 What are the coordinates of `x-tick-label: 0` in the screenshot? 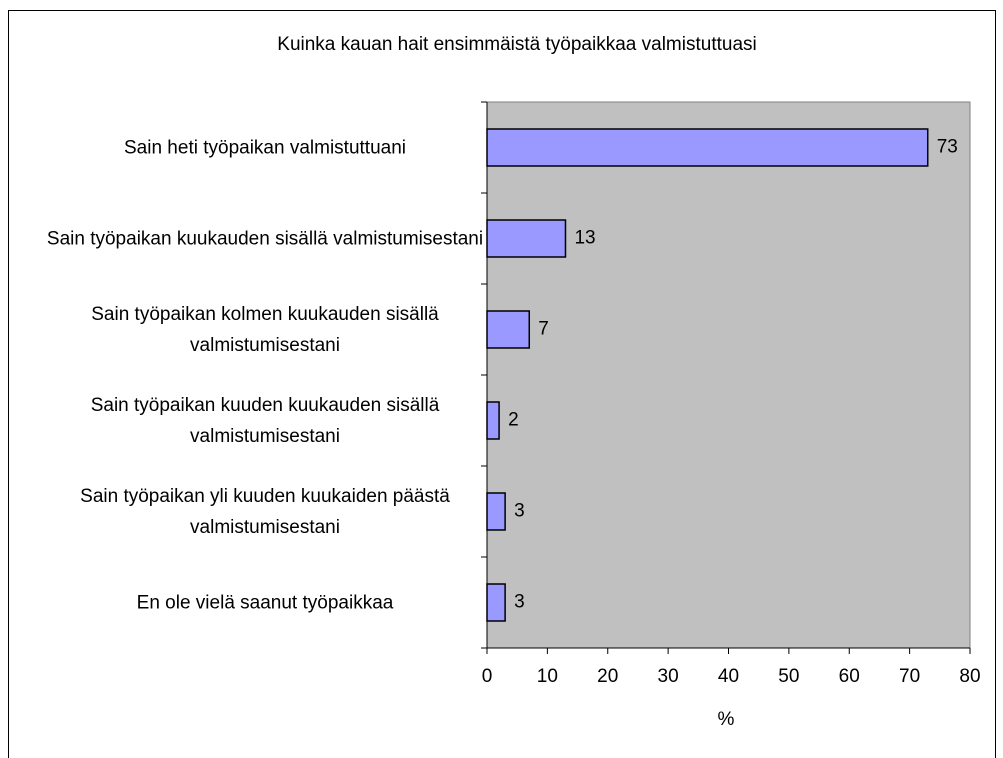 It's located at (487, 676).